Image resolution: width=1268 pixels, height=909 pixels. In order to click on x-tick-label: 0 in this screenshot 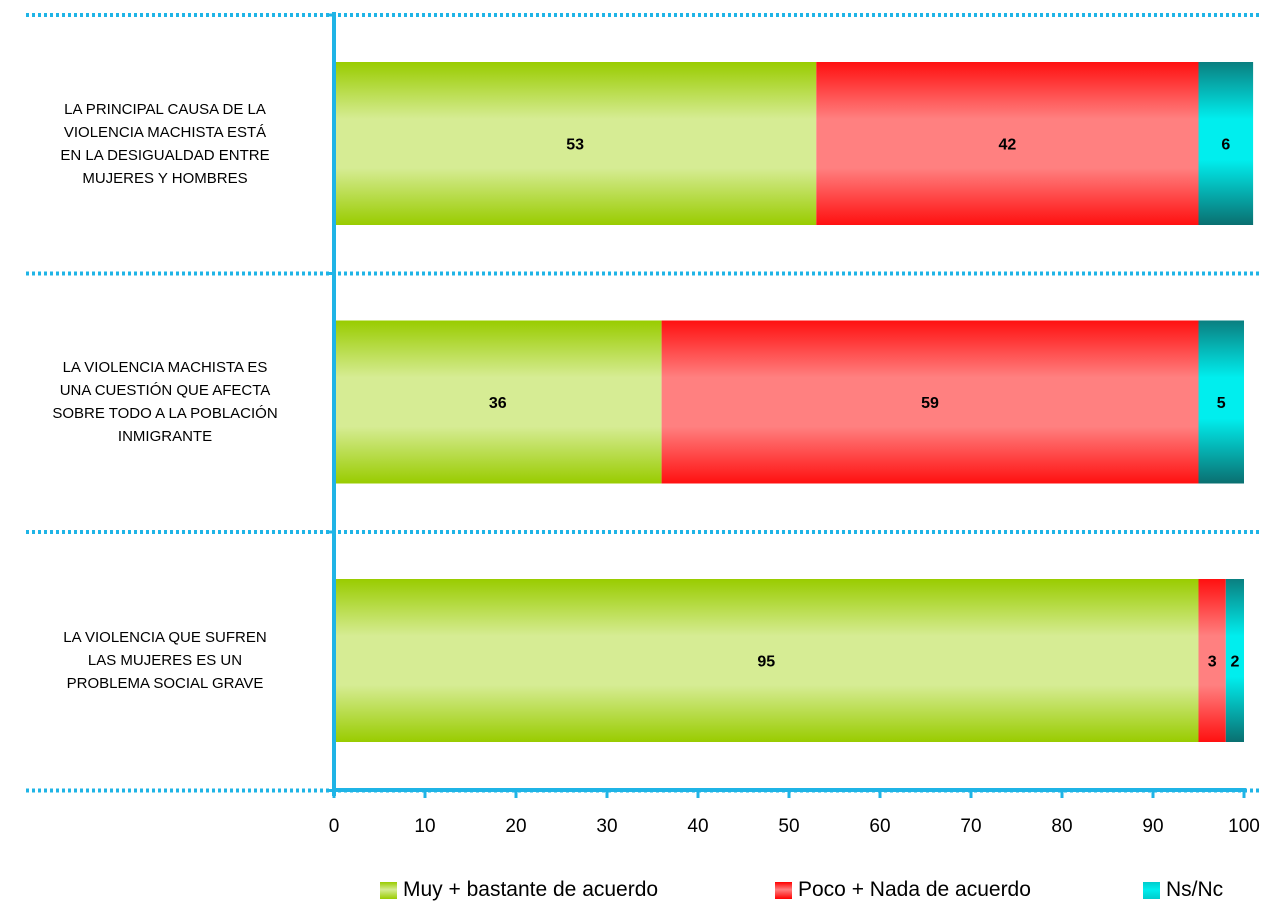, I will do `click(334, 826)`.